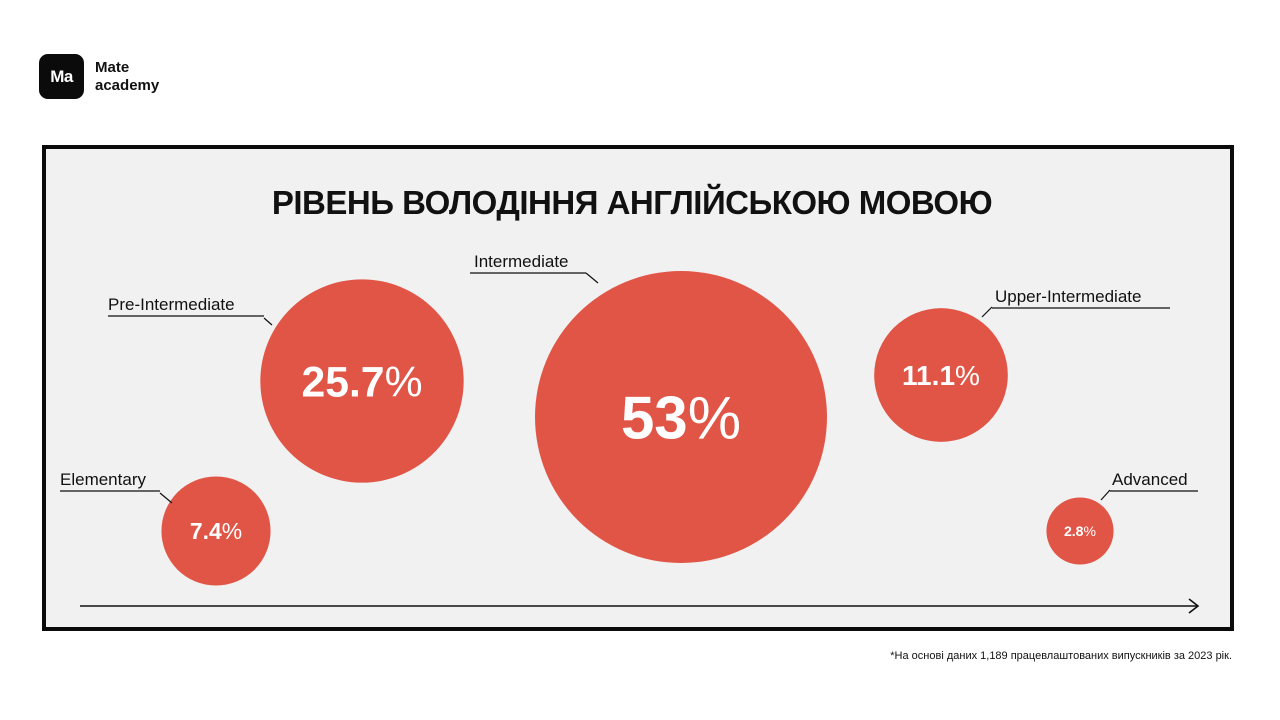 This screenshot has width=1280, height=720. Describe the element at coordinates (103, 479) in the screenshot. I see `category-label: Elementary` at that location.